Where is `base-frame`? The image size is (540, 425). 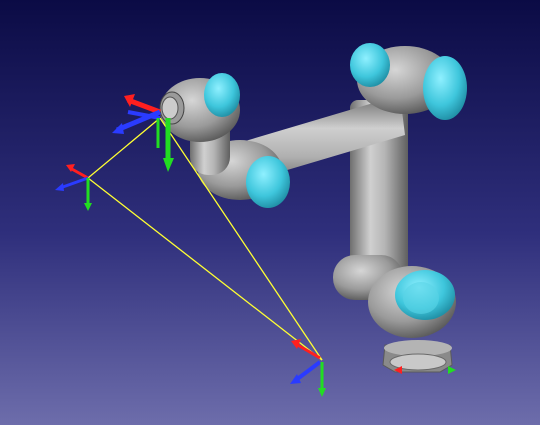 base-frame is located at coordinates (425, 370).